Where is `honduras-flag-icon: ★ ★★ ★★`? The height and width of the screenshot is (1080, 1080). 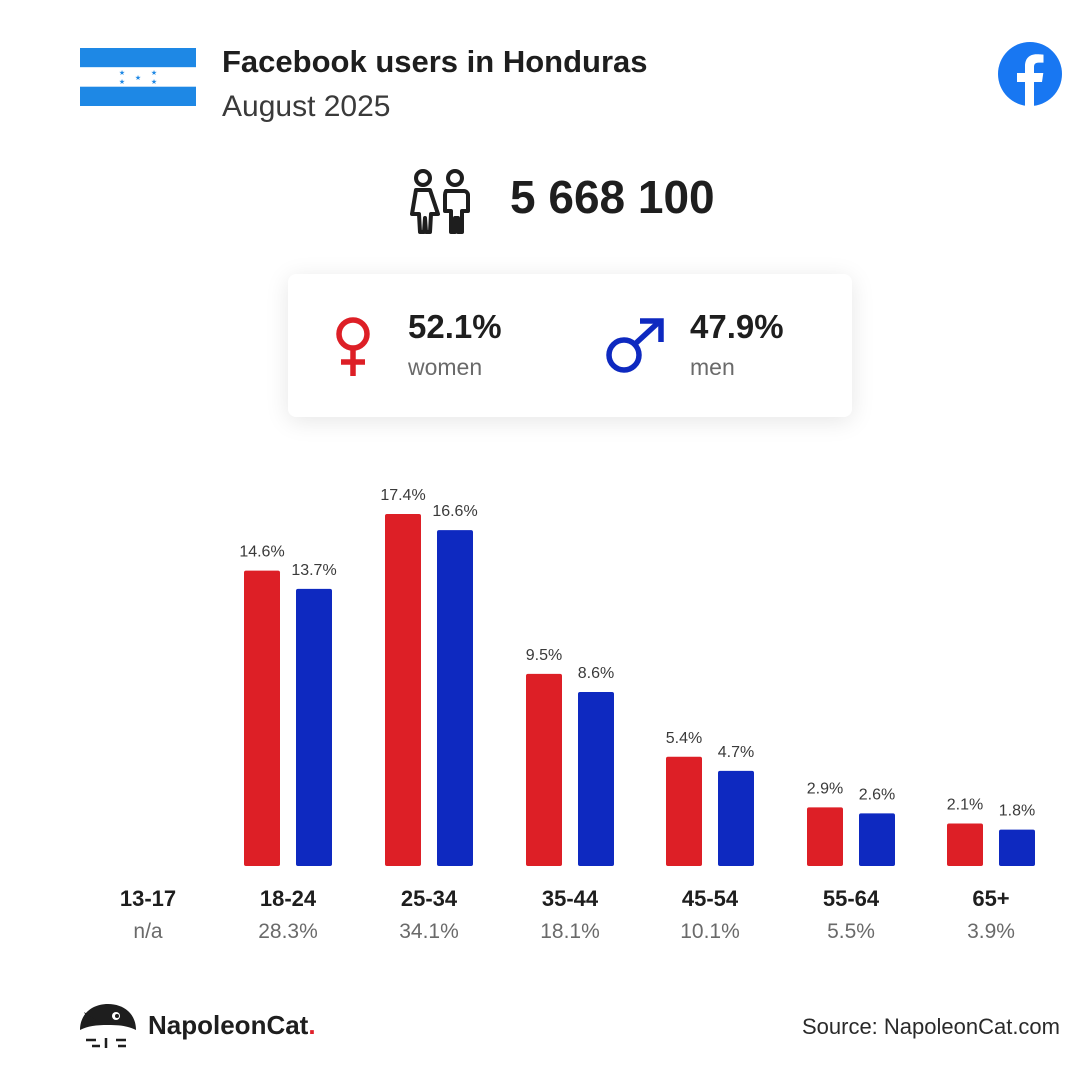
honduras-flag-icon: ★ ★★ ★★ is located at coordinates (138, 77).